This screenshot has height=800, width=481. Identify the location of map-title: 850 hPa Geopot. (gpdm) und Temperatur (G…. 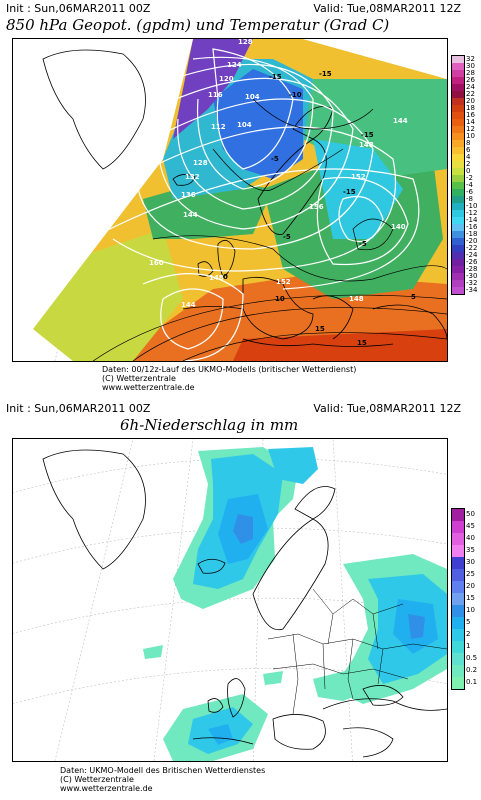
(198, 25).